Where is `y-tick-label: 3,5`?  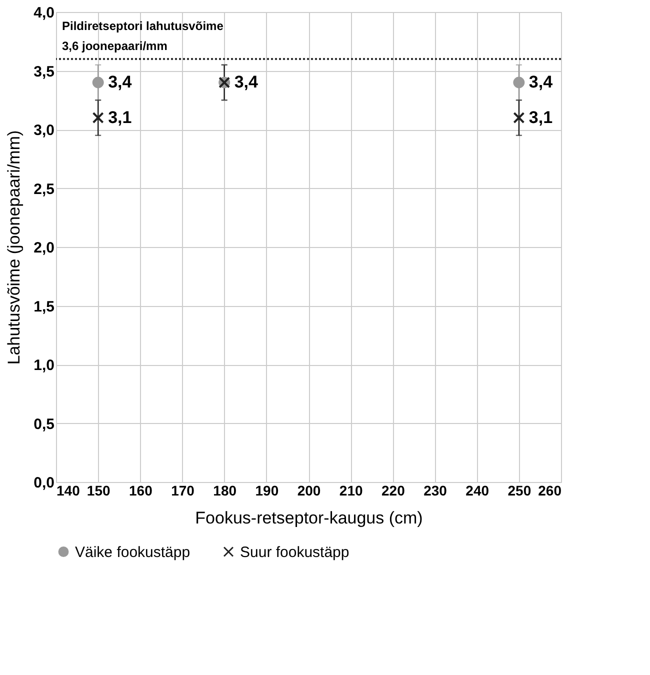
y-tick-label: 3,5 is located at coordinates (44, 71).